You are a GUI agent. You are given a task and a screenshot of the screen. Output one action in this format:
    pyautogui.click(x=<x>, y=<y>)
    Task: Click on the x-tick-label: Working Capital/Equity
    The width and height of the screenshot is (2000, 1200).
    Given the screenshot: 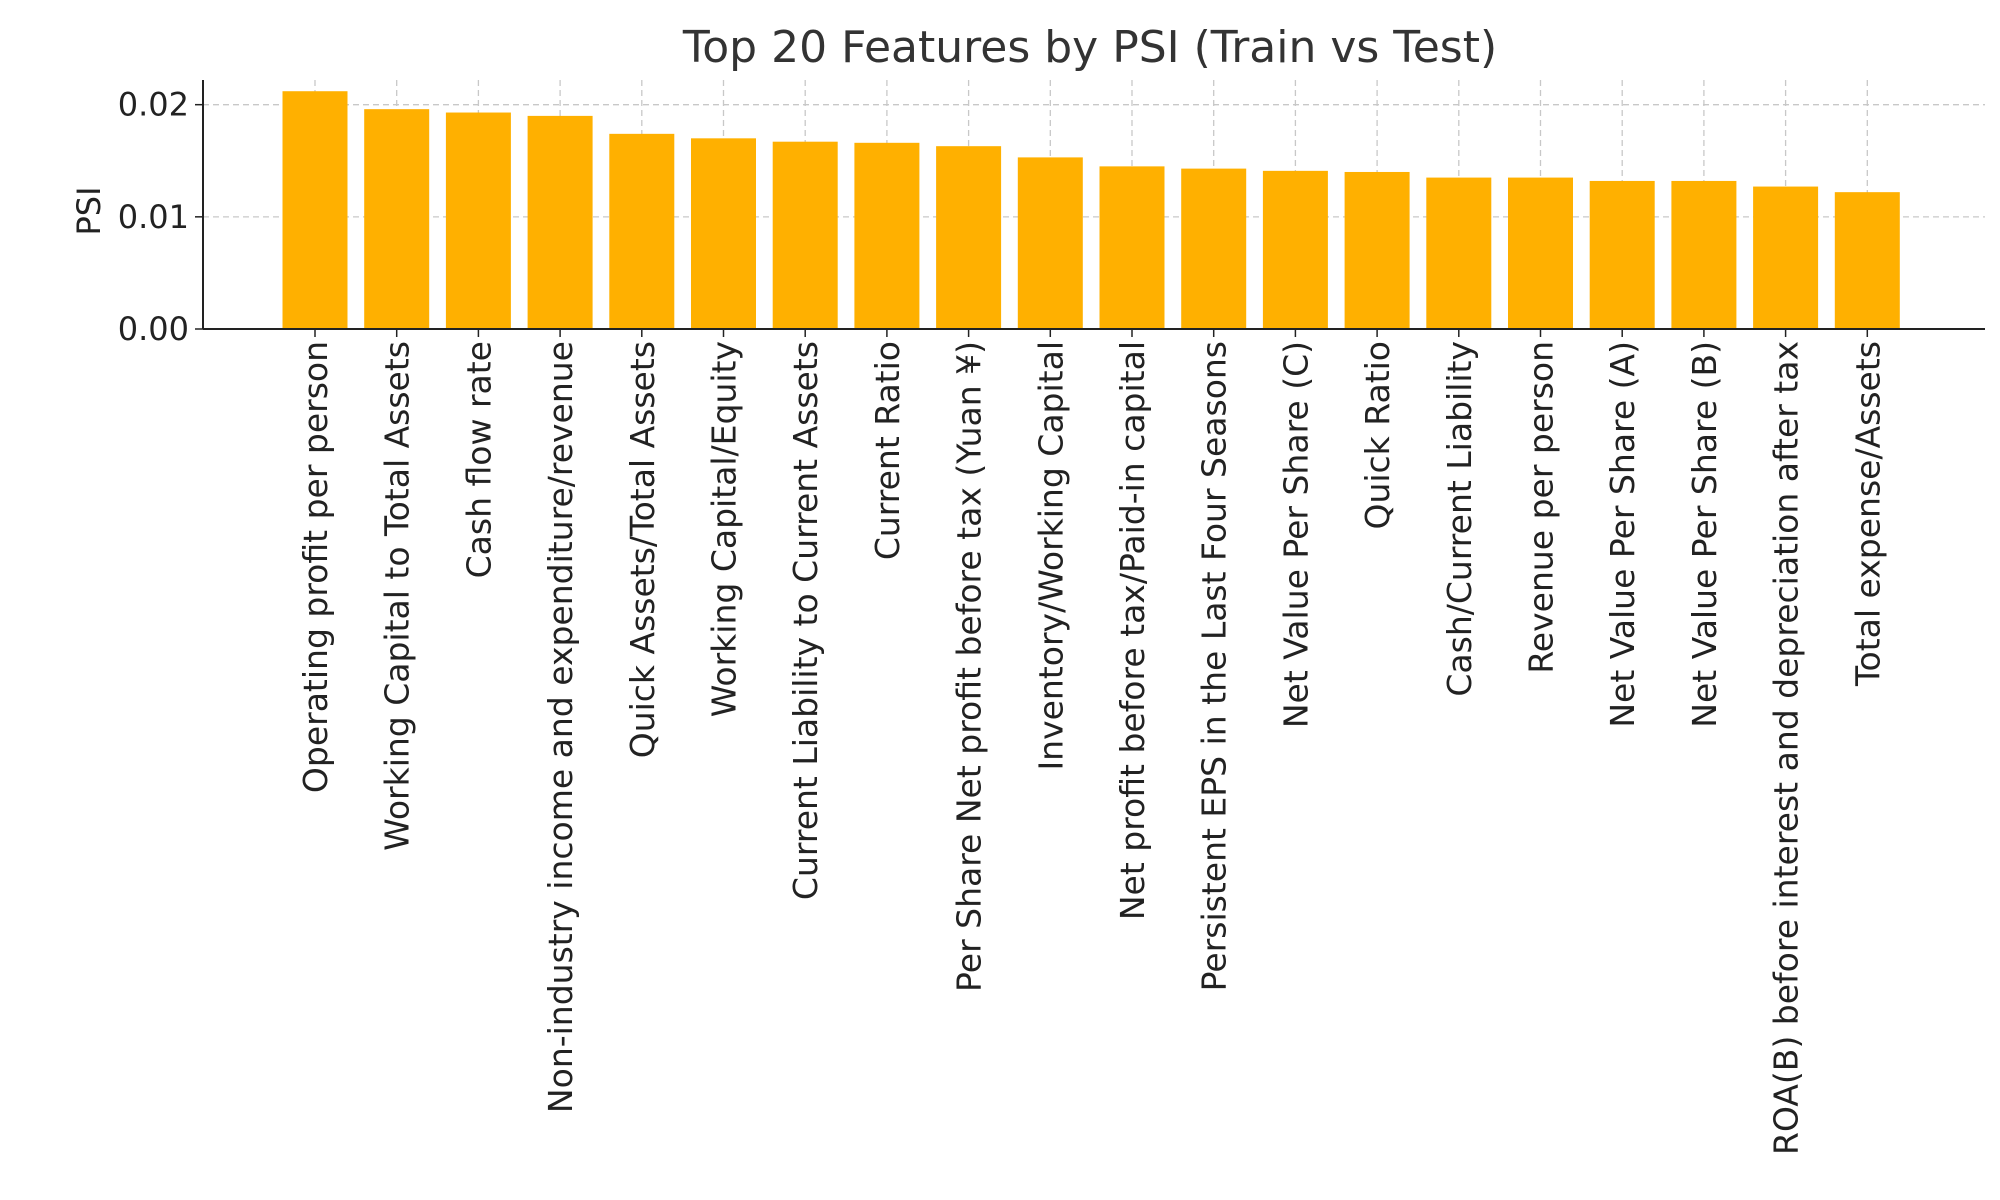 What is the action you would take?
    pyautogui.click(x=724, y=529)
    